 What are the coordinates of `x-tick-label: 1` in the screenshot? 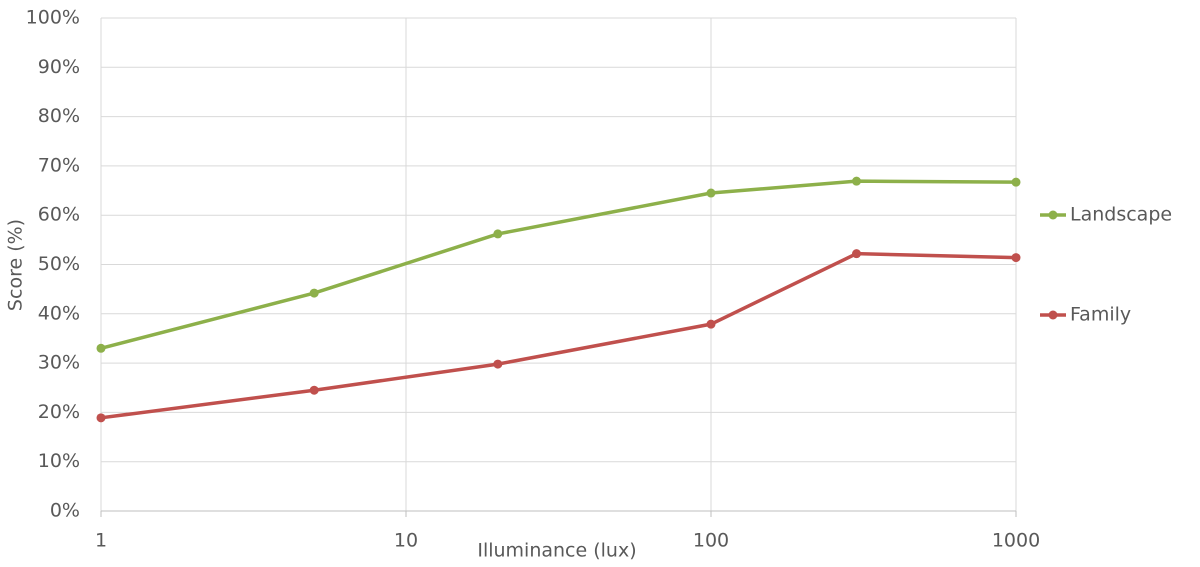 It's located at (101, 541).